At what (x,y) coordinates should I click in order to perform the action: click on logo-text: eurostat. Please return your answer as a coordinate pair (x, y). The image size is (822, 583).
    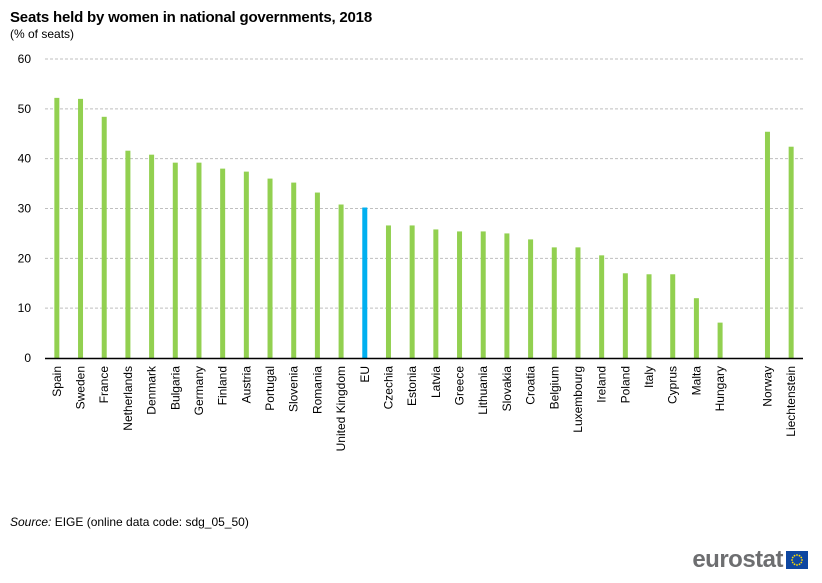
    Looking at the image, I should click on (737, 559).